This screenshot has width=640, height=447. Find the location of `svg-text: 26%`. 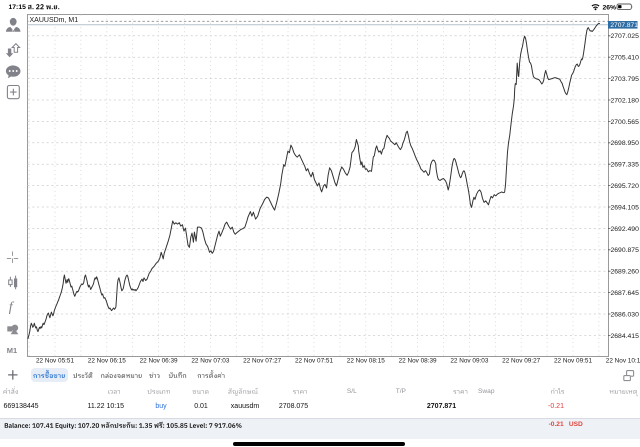

svg-text: 26% is located at coordinates (610, 7).